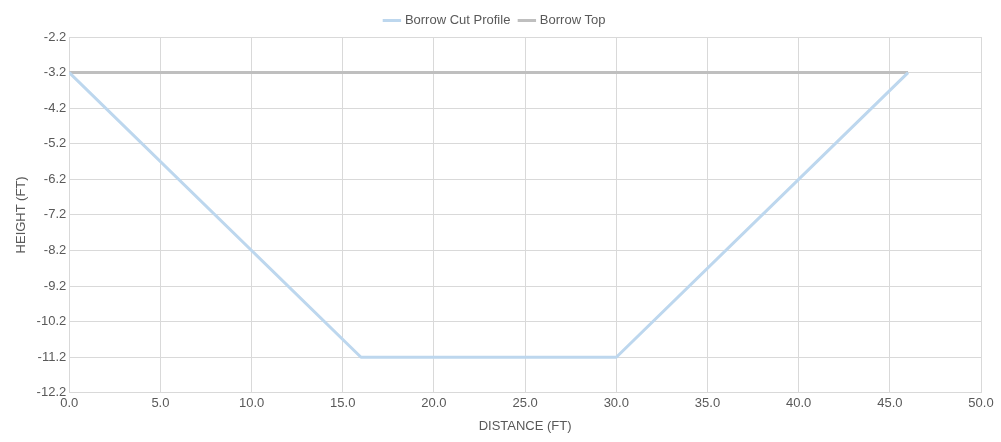 This screenshot has width=1001, height=442. I want to click on x-tick-label: 10.0, so click(251, 403).